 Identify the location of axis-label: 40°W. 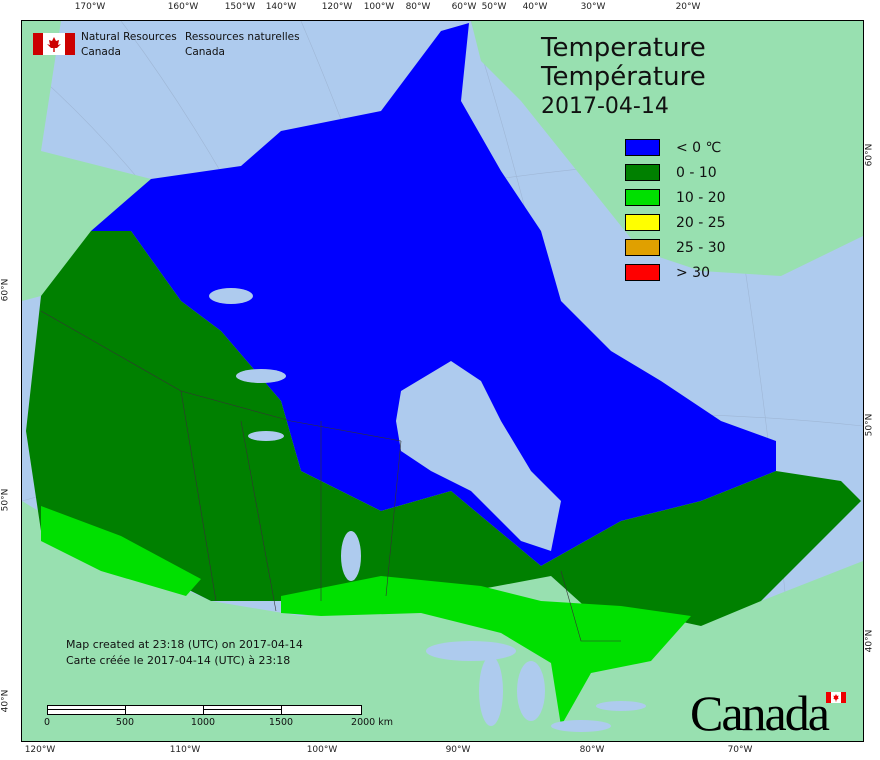
(535, 7).